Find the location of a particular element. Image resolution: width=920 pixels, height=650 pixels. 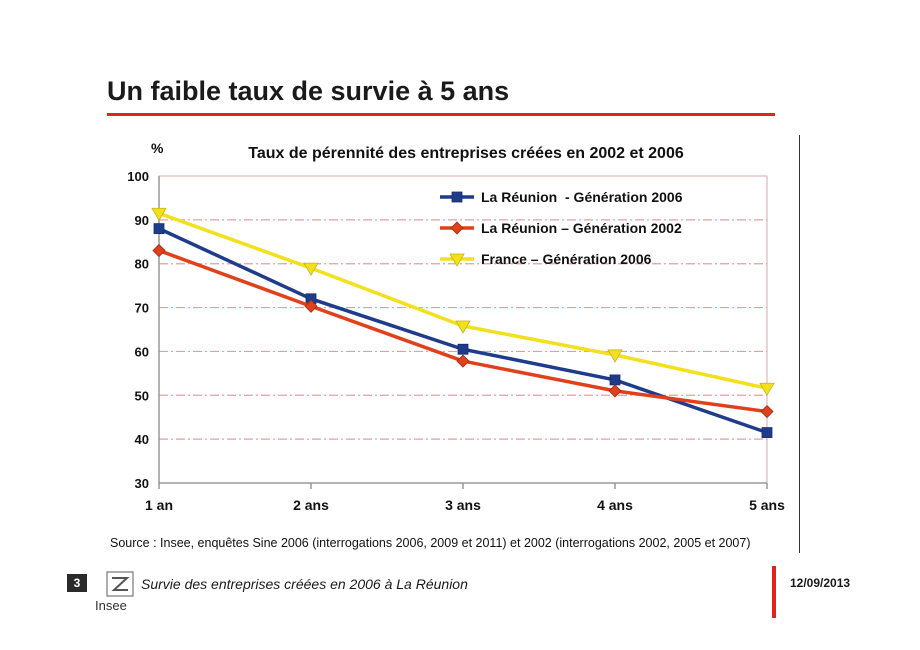

y-tick-label: 90 is located at coordinates (142, 220).